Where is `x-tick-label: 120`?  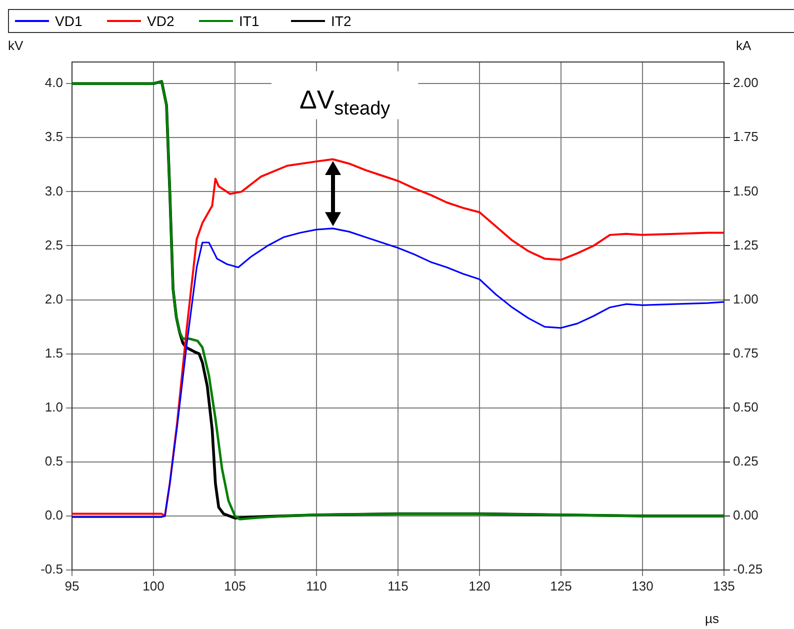
x-tick-label: 120 is located at coordinates (479, 586).